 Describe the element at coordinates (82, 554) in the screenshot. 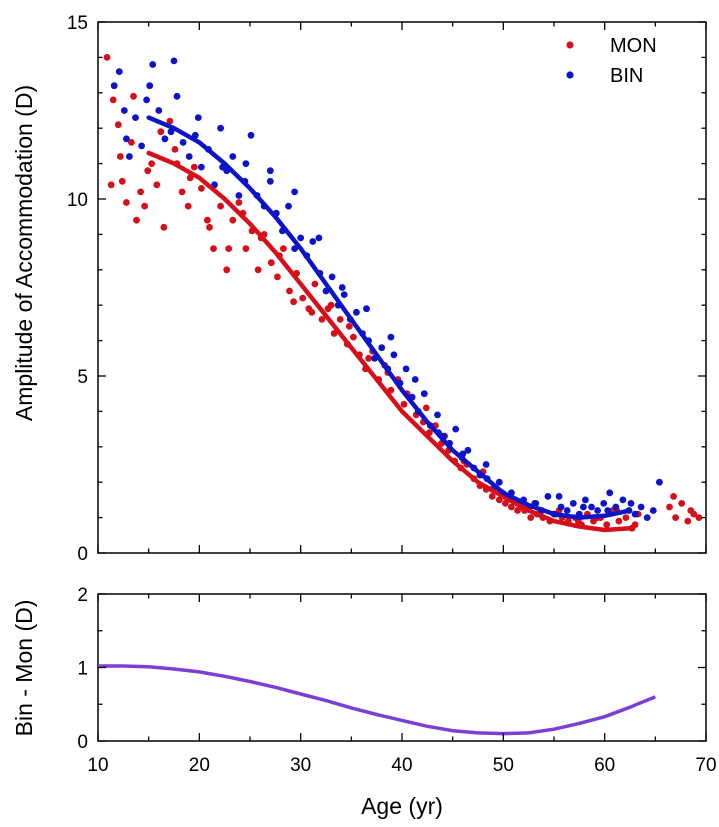

I see `y-tick-label: 0` at that location.